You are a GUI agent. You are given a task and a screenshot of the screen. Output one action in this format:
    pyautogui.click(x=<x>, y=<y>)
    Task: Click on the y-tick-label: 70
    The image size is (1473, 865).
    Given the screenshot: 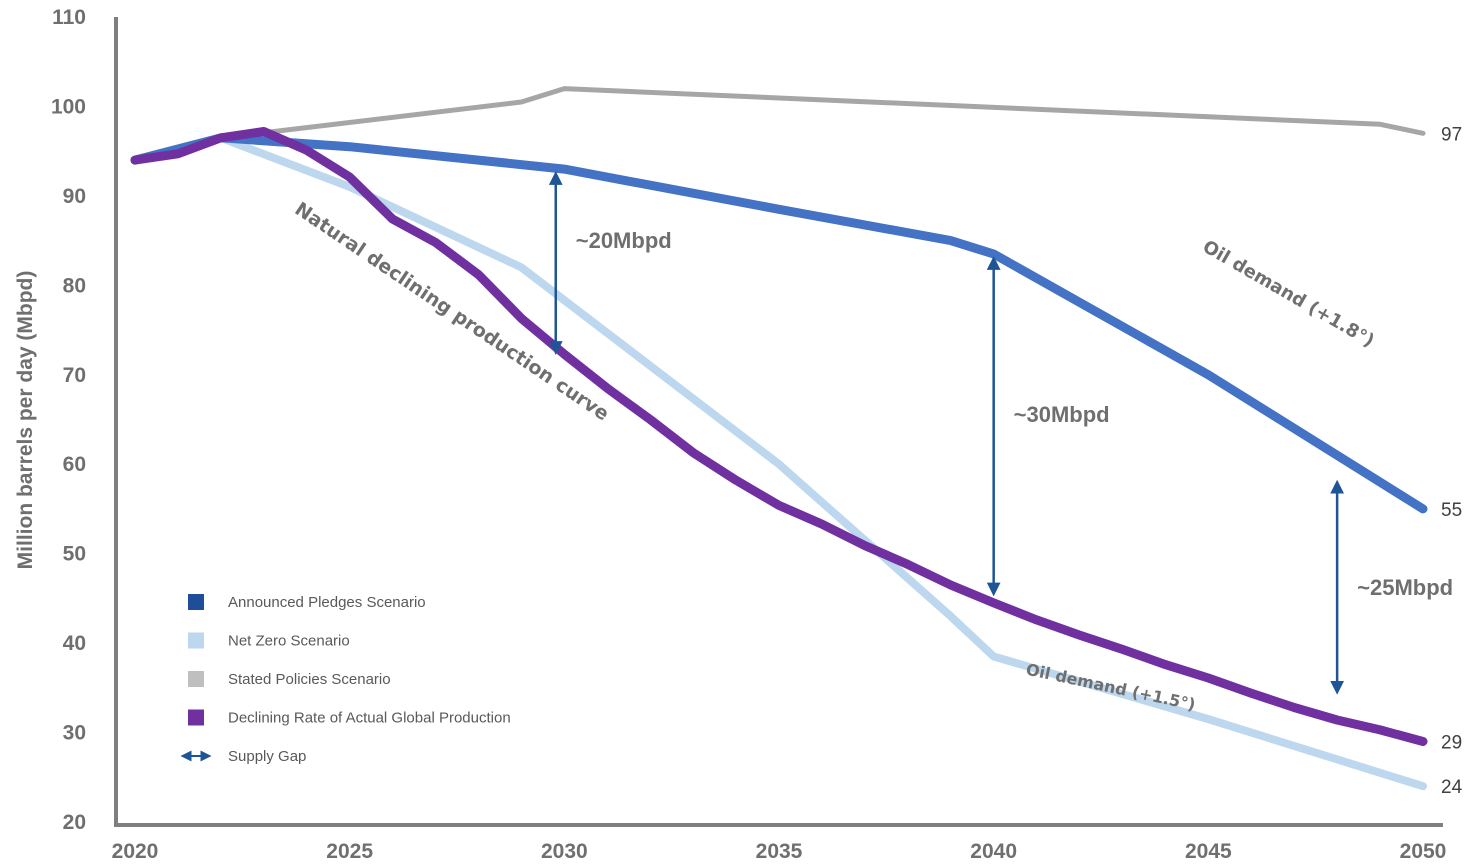 What is the action you would take?
    pyautogui.click(x=74, y=375)
    